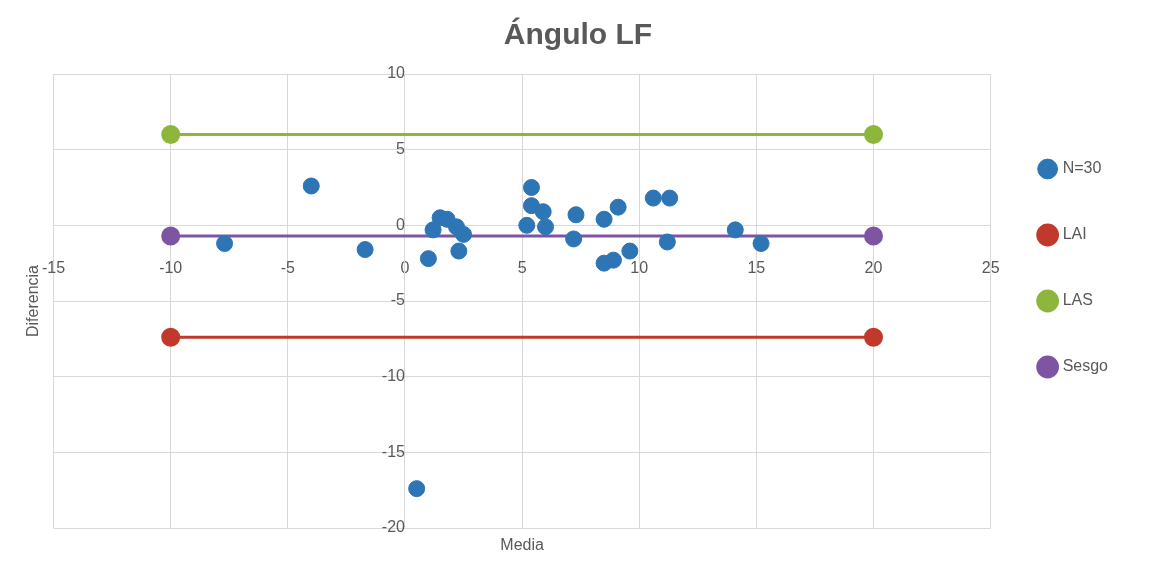  I want to click on y-axis-title: Diferencia, so click(32, 301).